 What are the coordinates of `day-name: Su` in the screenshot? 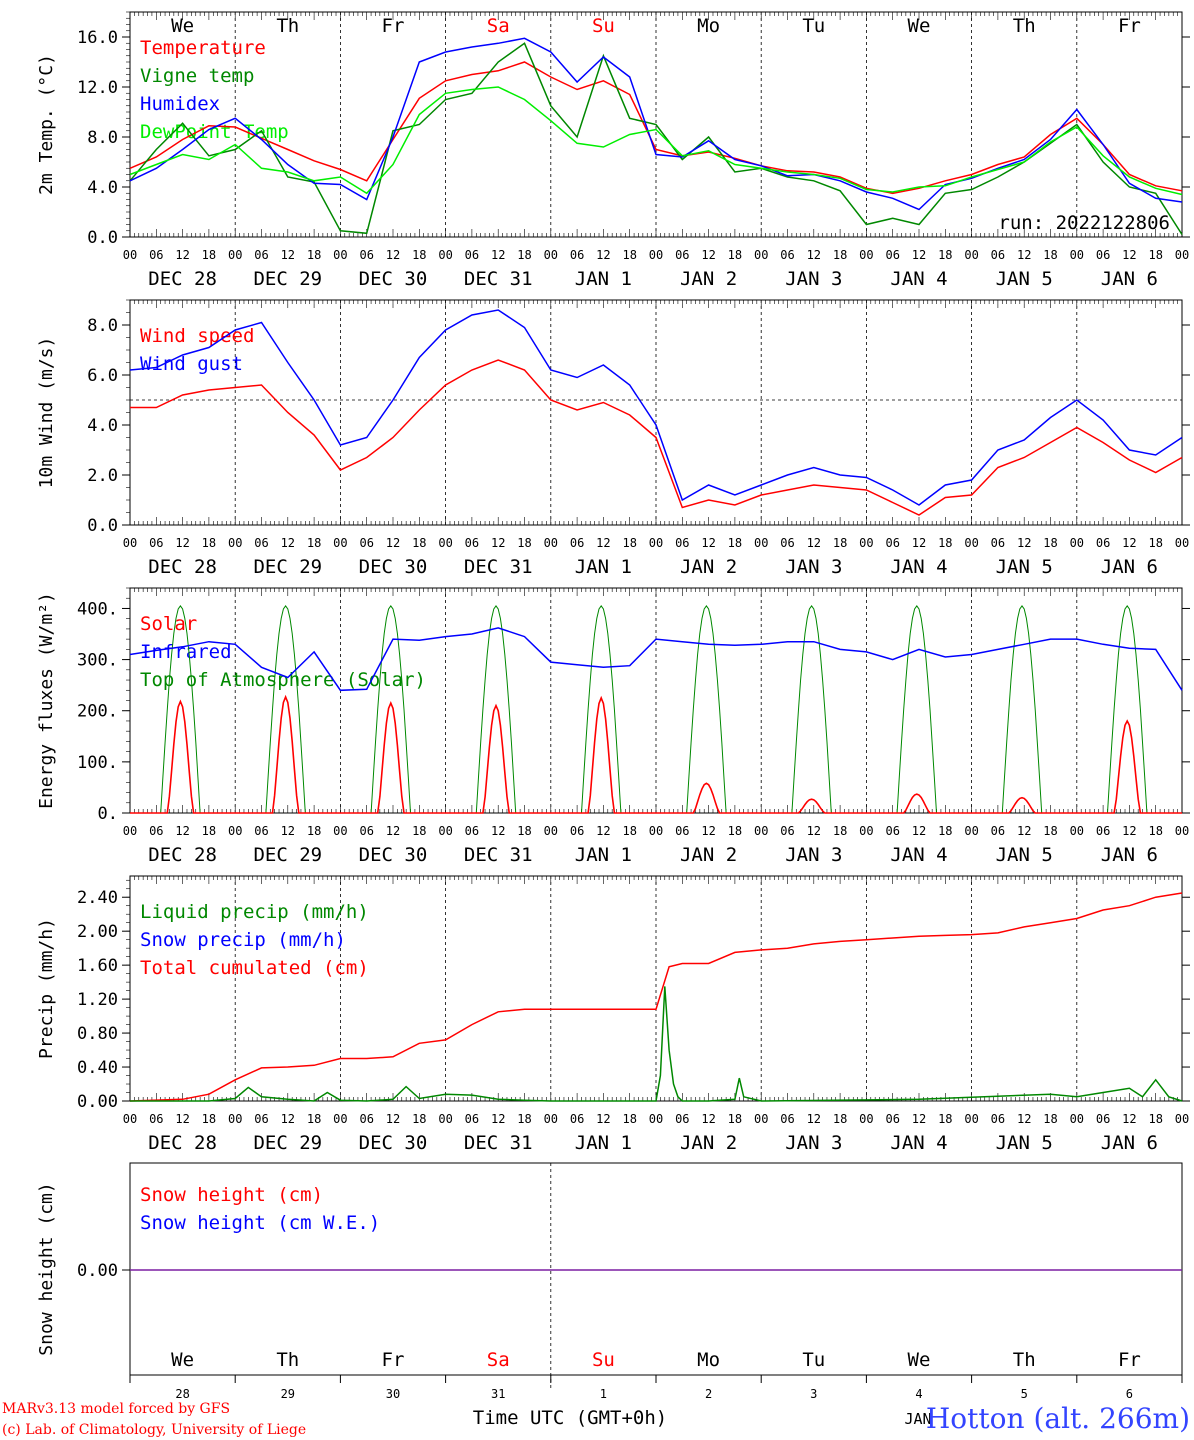 It's located at (603, 26).